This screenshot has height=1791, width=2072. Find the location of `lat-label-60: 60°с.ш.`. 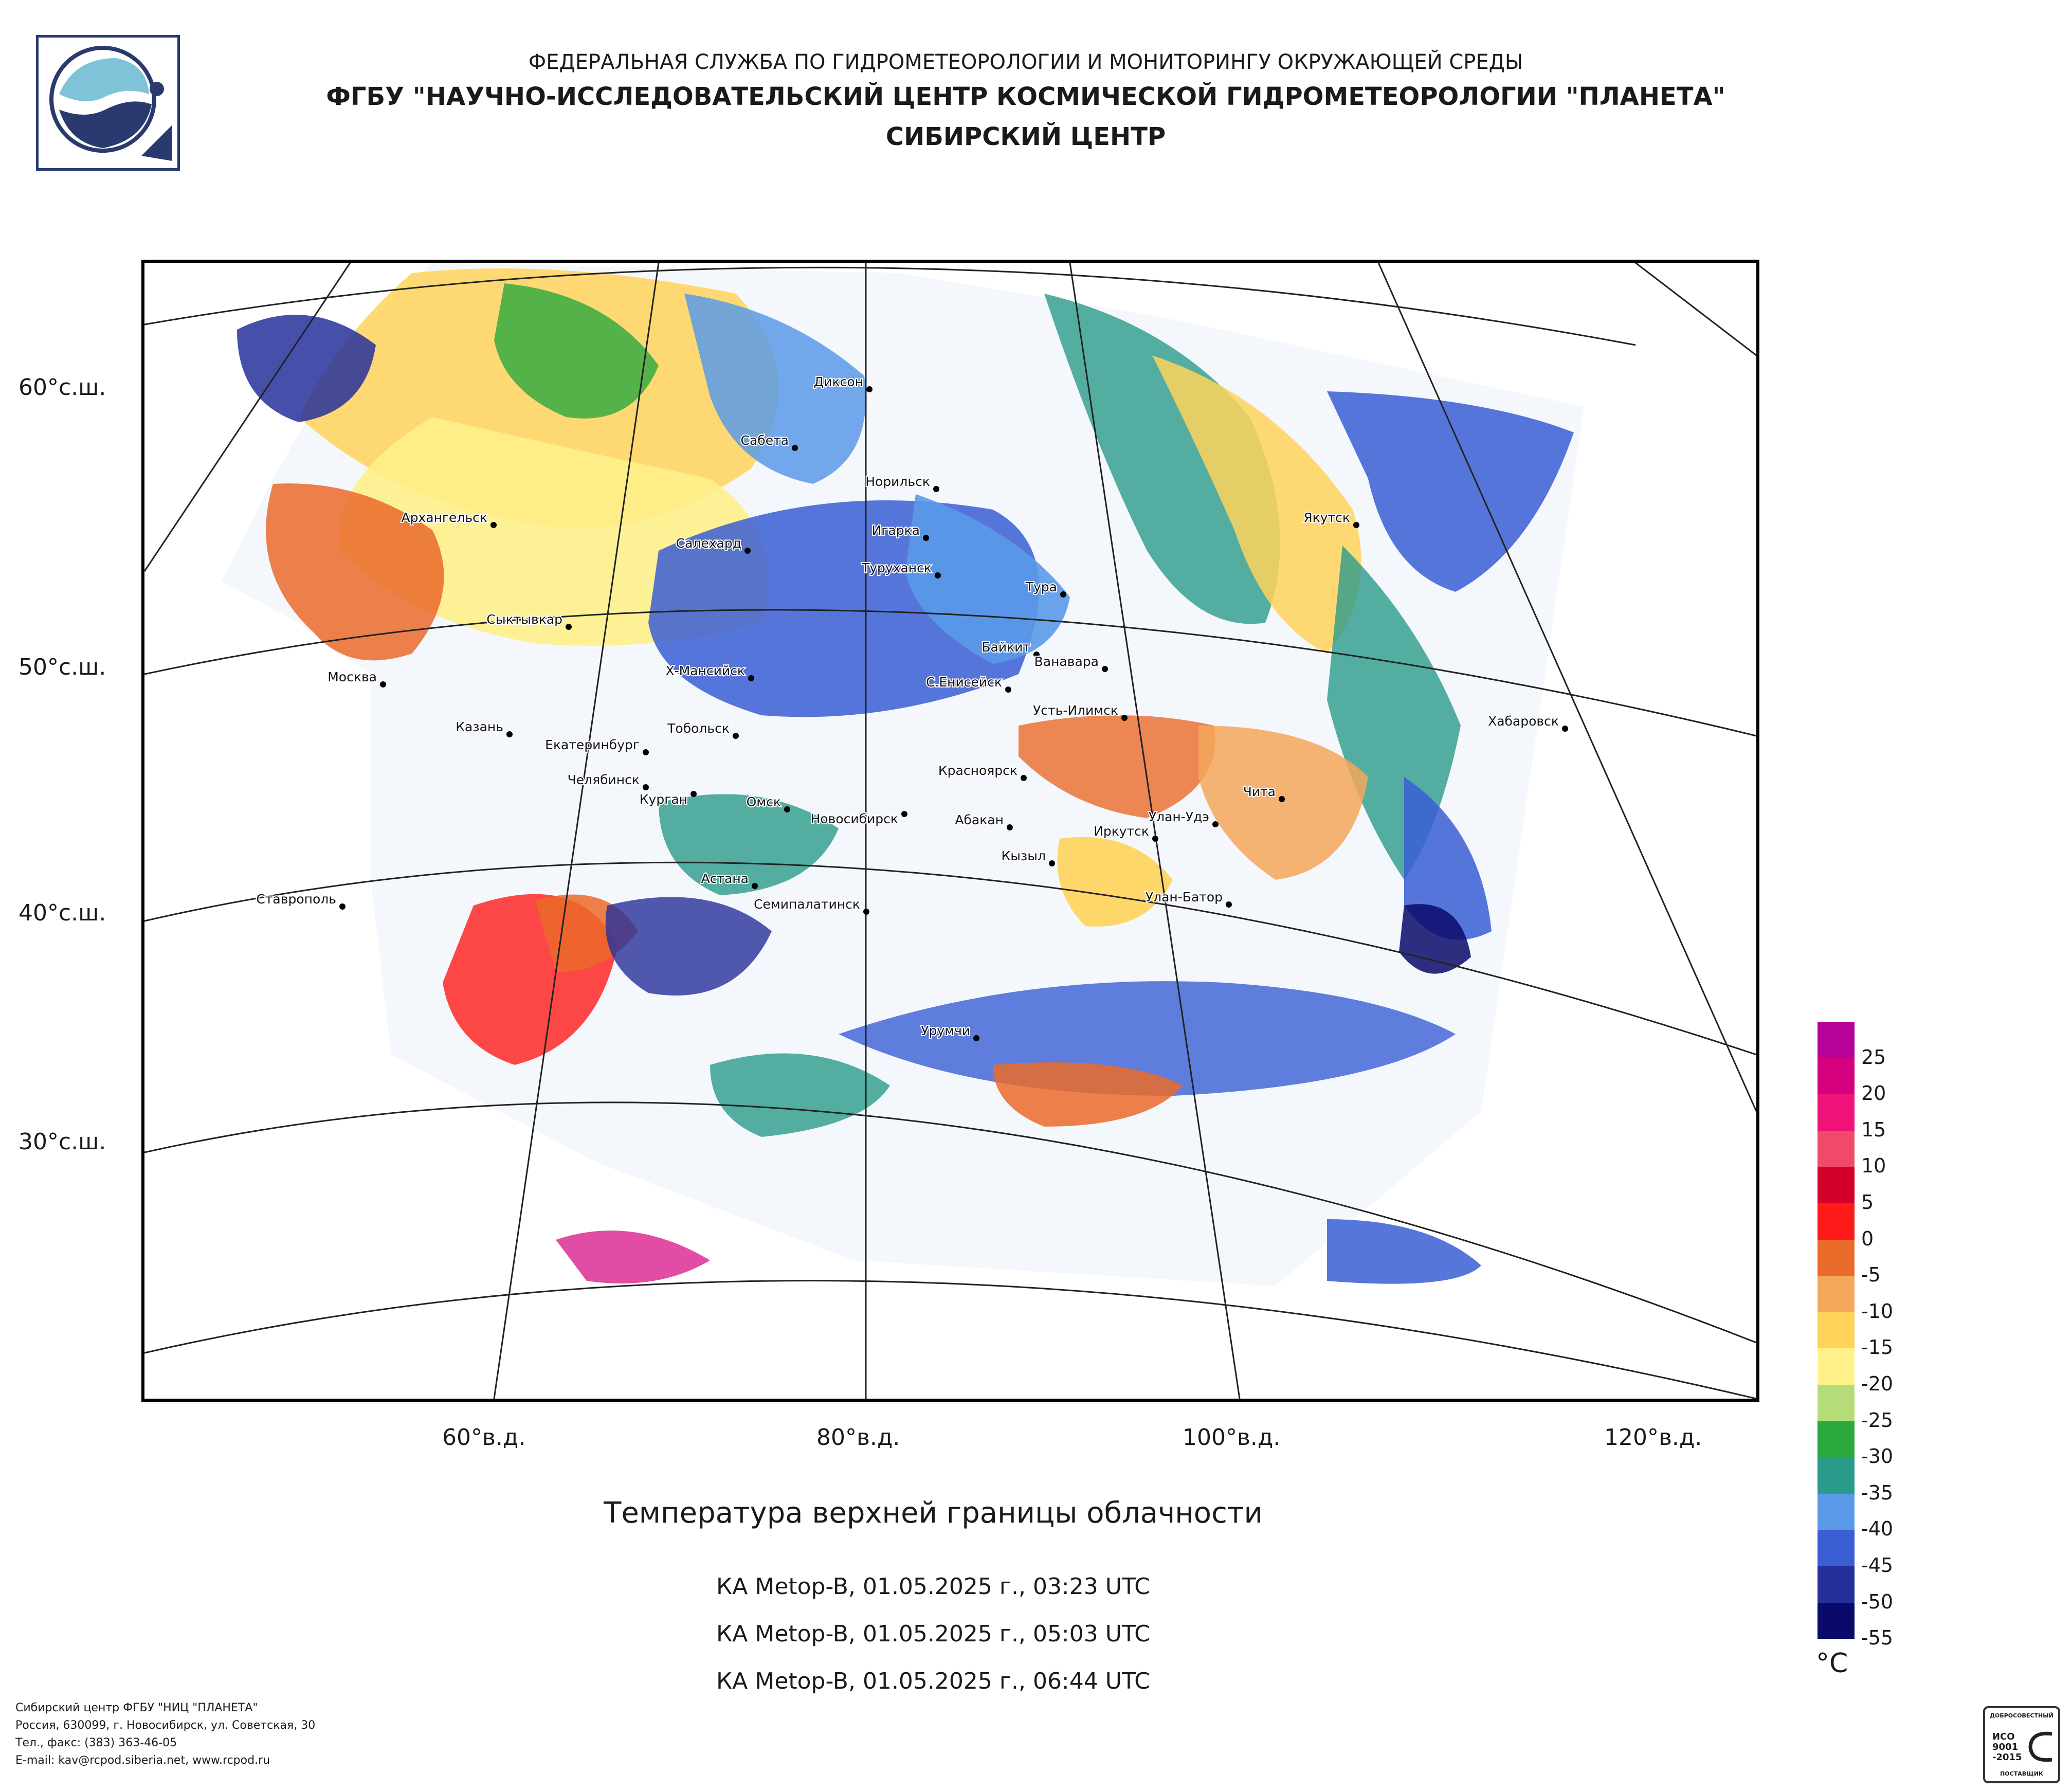

lat-label-60: 60°с.ш. is located at coordinates (62, 387).